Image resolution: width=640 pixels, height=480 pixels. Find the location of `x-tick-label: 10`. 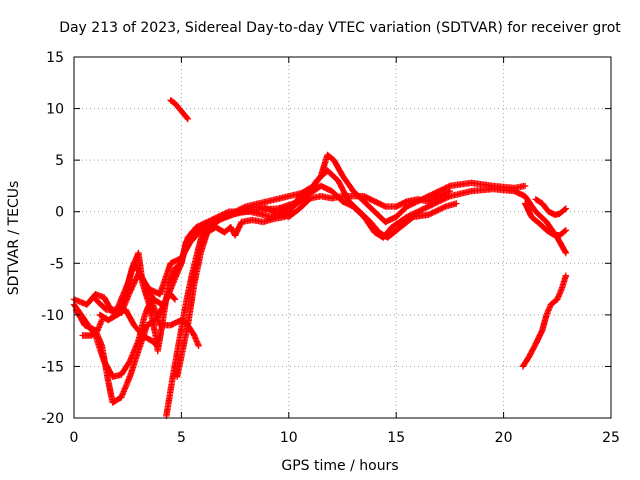

x-tick-label: 10 is located at coordinates (289, 438).